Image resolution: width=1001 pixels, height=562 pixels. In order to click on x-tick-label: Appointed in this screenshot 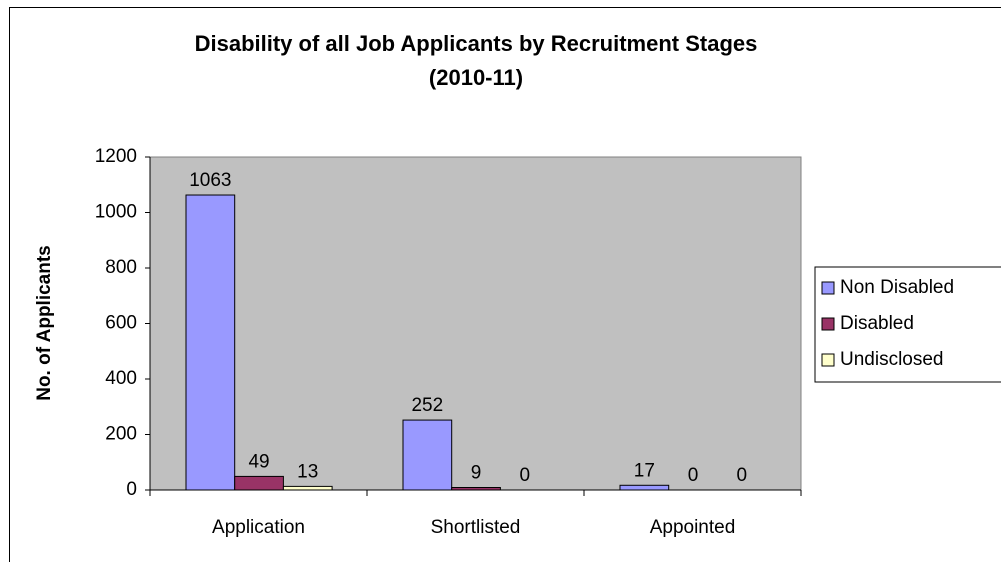, I will do `click(693, 527)`.